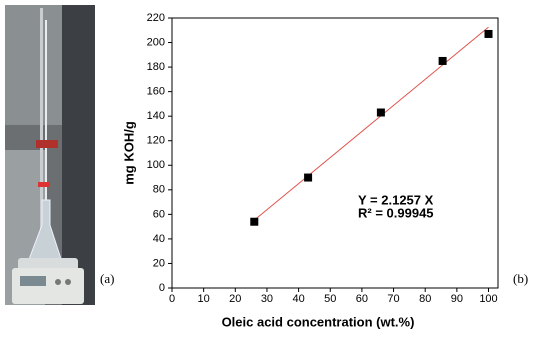 Image resolution: width=539 pixels, height=345 pixels. I want to click on y-tick-label: 80, so click(159, 190).